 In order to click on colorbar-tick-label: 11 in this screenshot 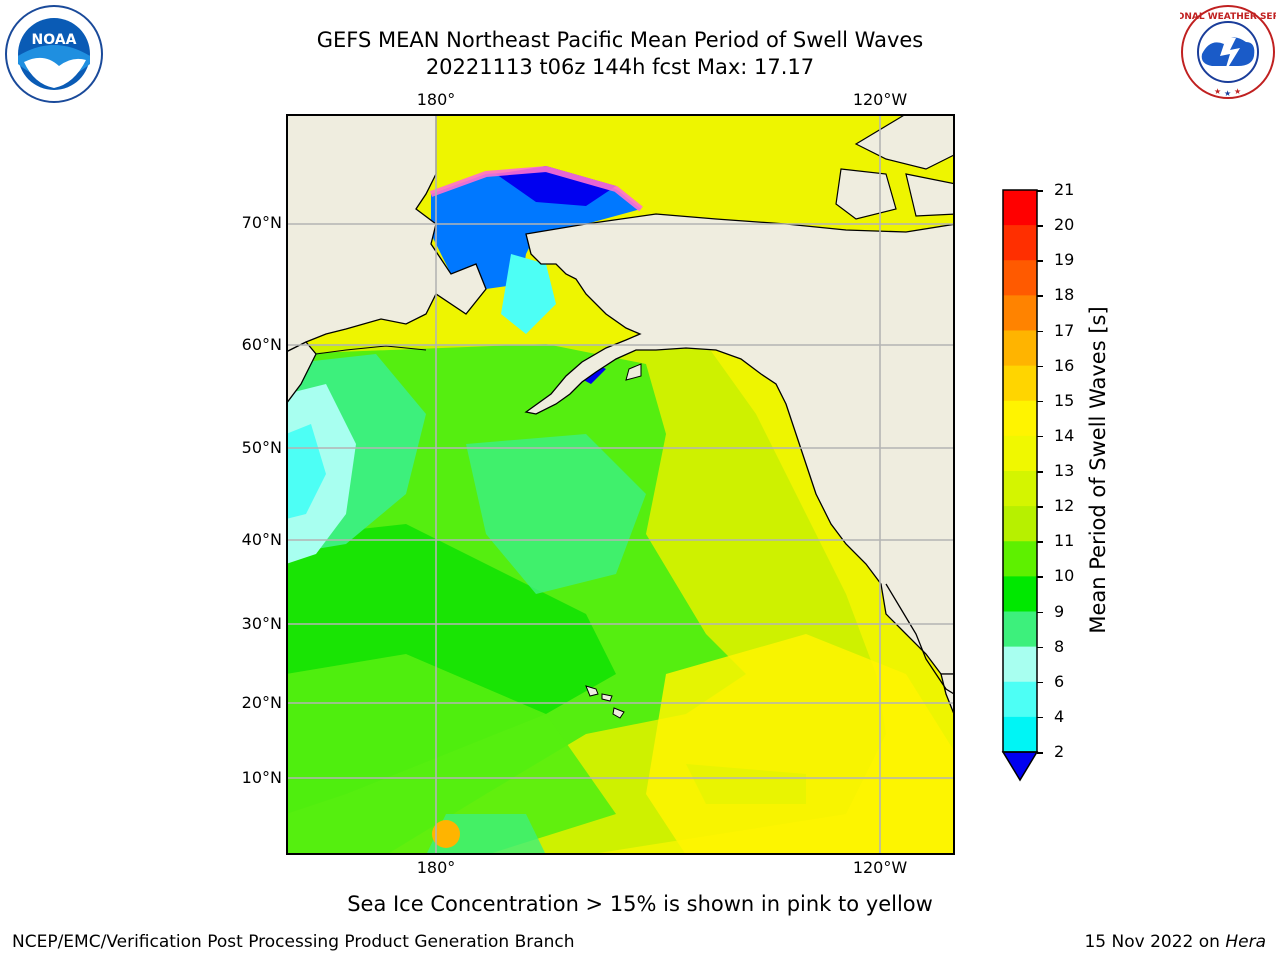, I will do `click(1064, 541)`.